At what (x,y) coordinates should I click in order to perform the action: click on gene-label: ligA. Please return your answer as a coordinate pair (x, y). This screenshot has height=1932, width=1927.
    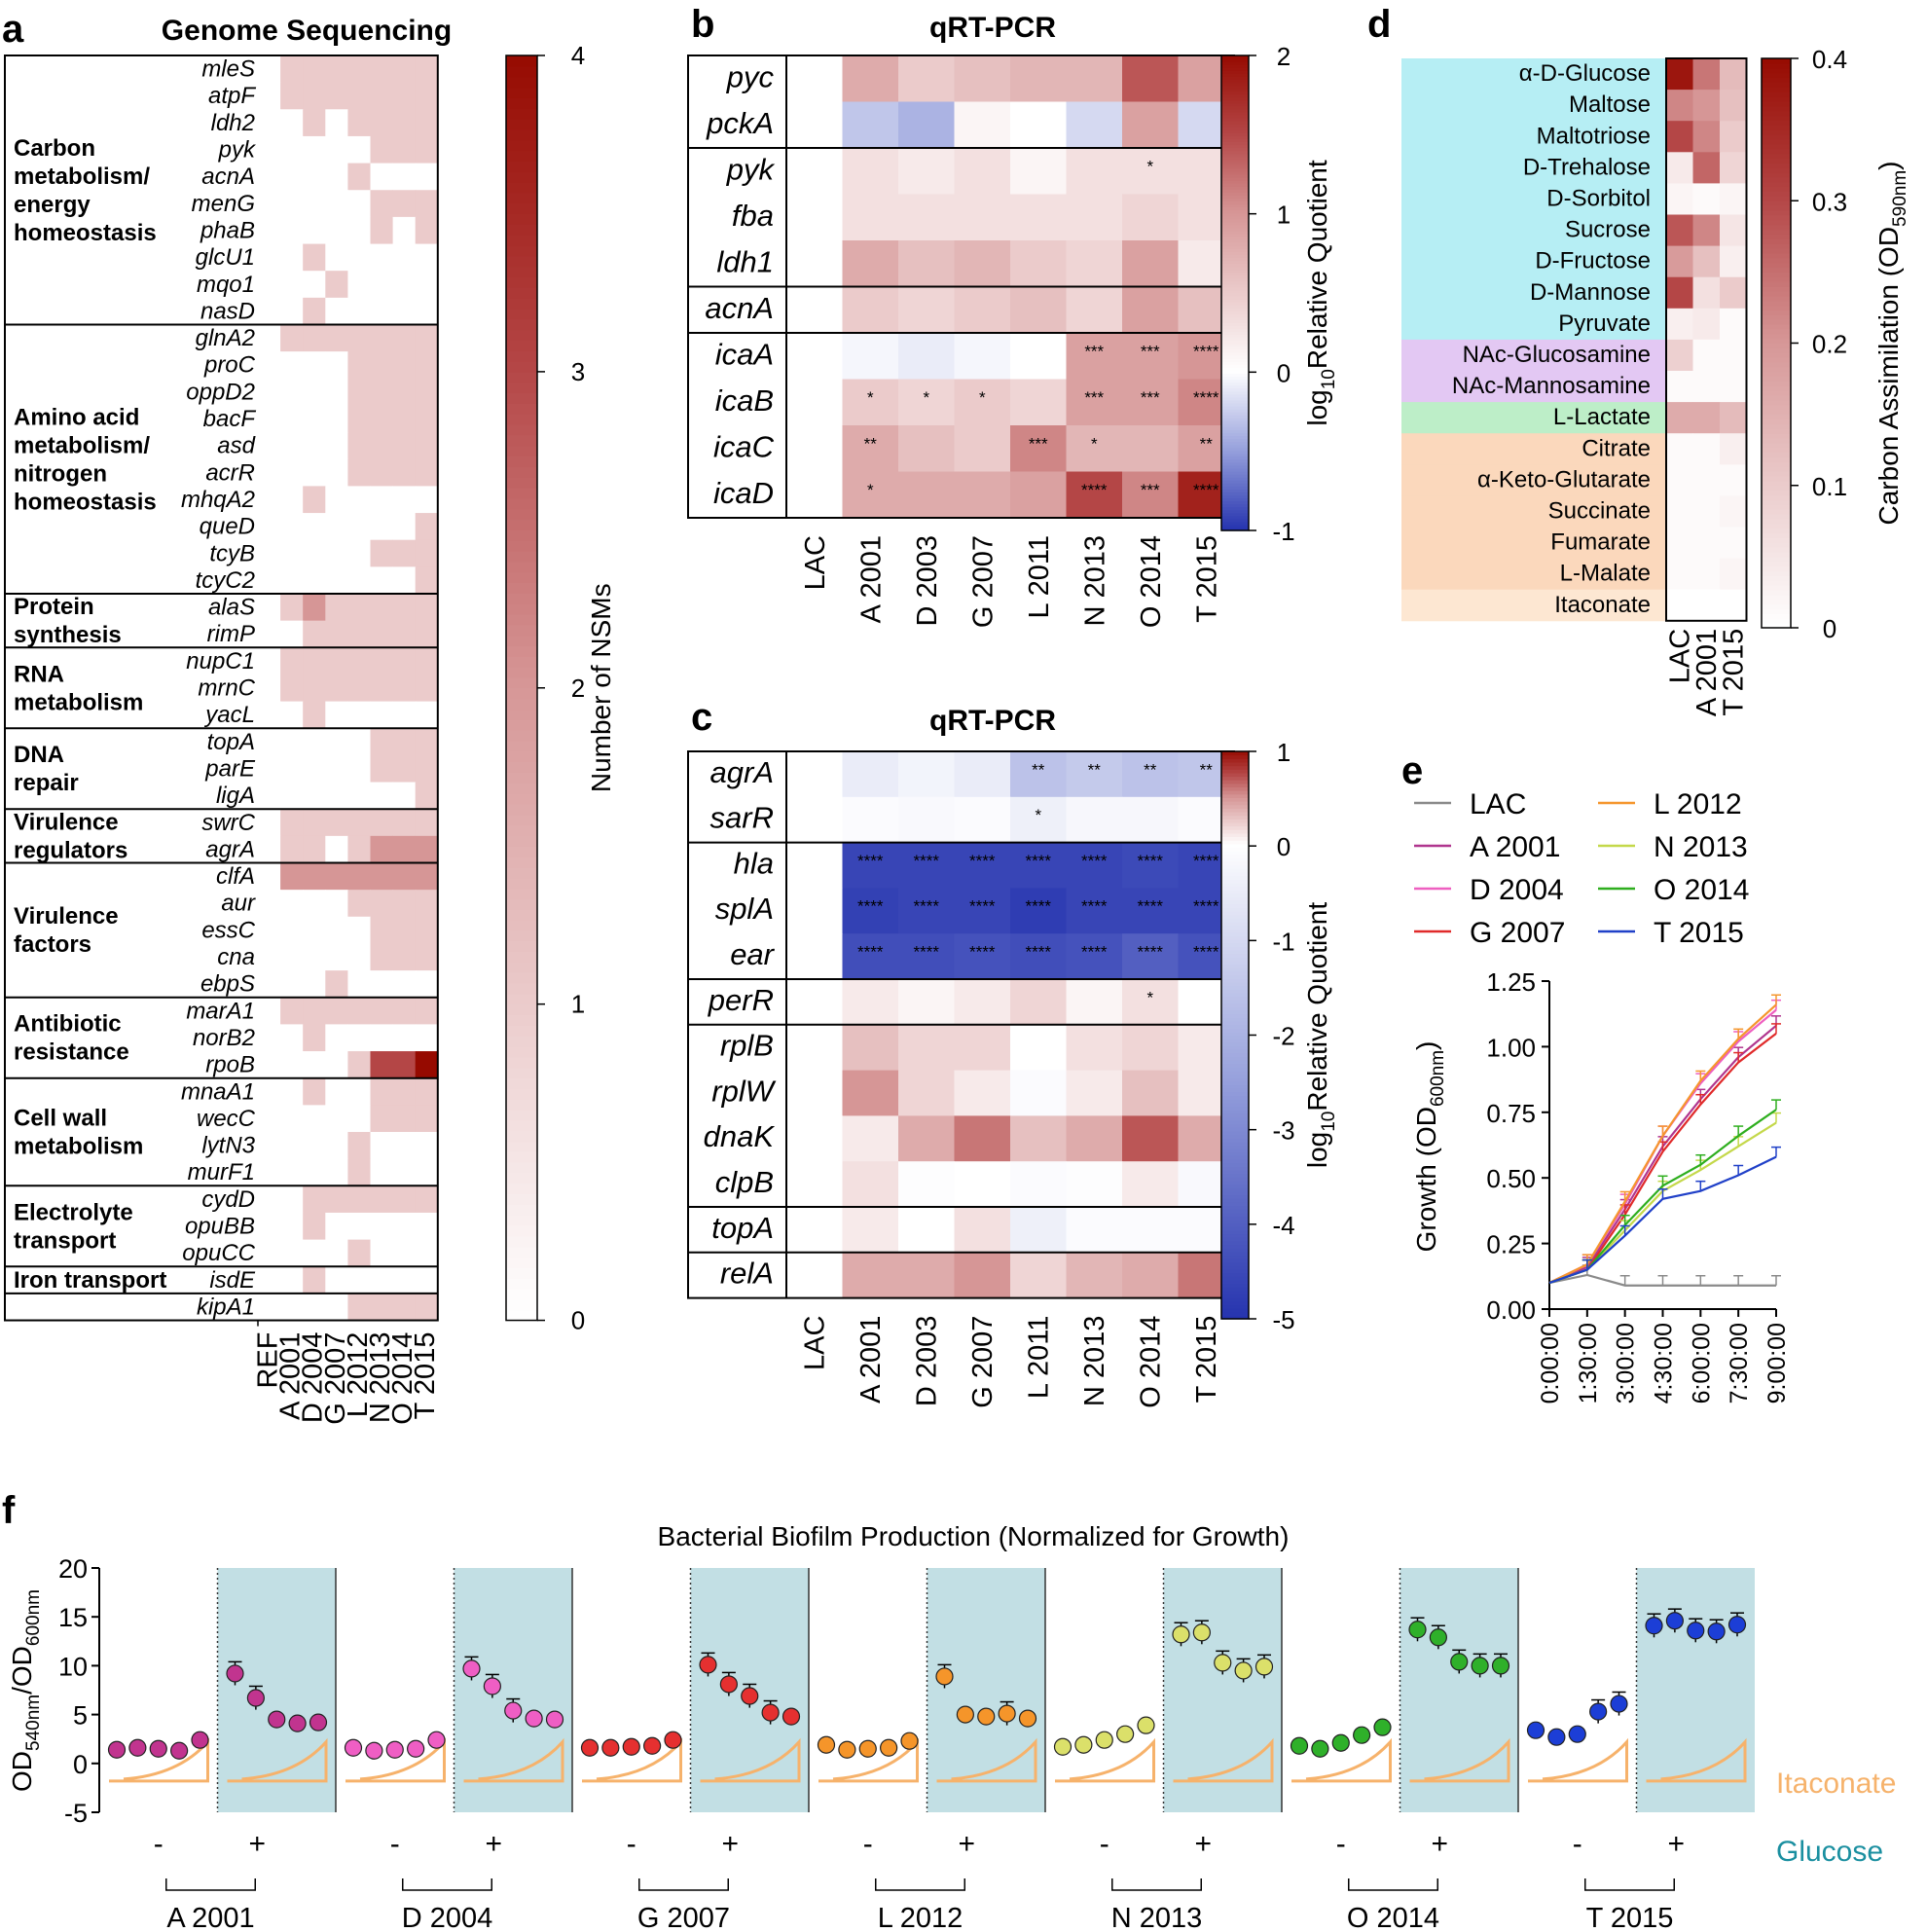
    Looking at the image, I should click on (235, 796).